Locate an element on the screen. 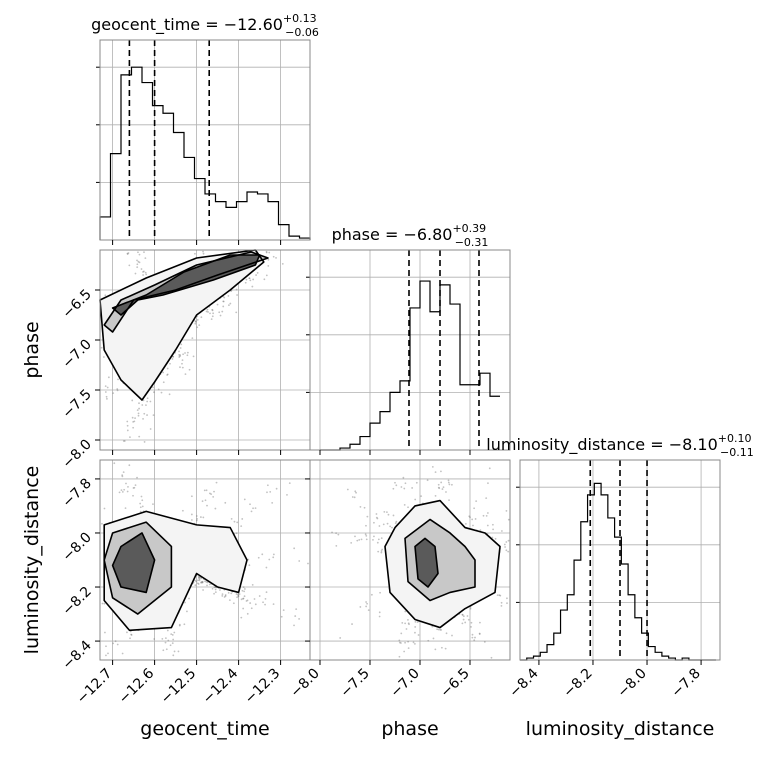 The height and width of the screenshot is (764, 760). x-tick-label: −12.4 is located at coordinates (221, 686).